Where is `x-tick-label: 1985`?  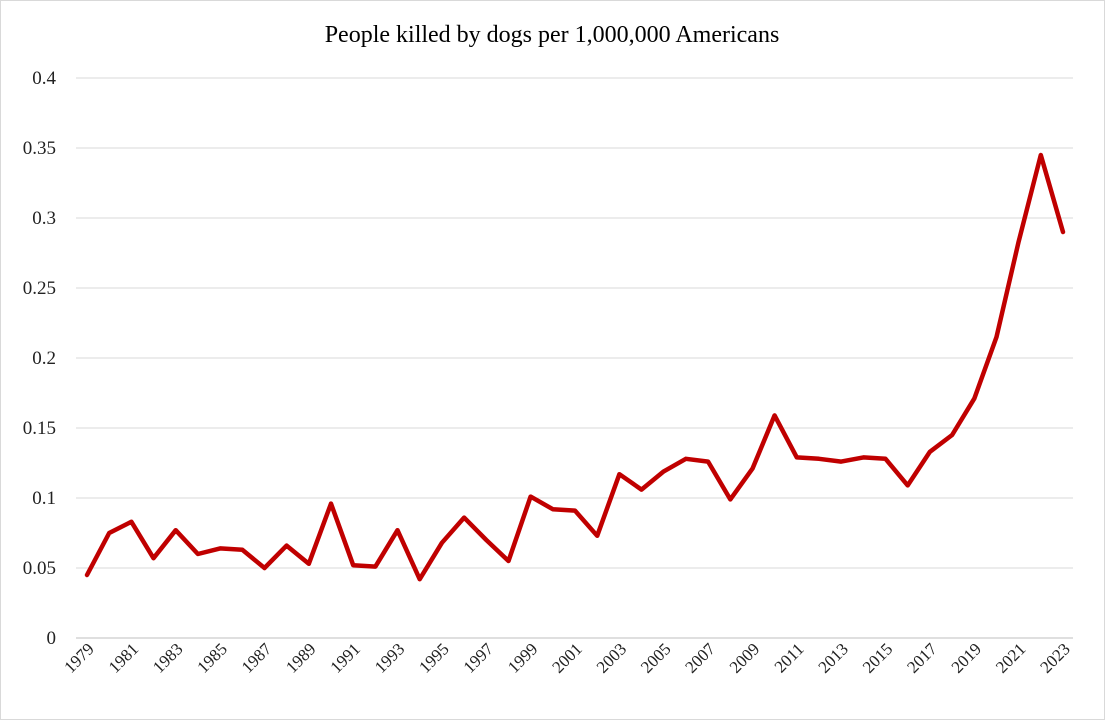
x-tick-label: 1985 is located at coordinates (211, 657).